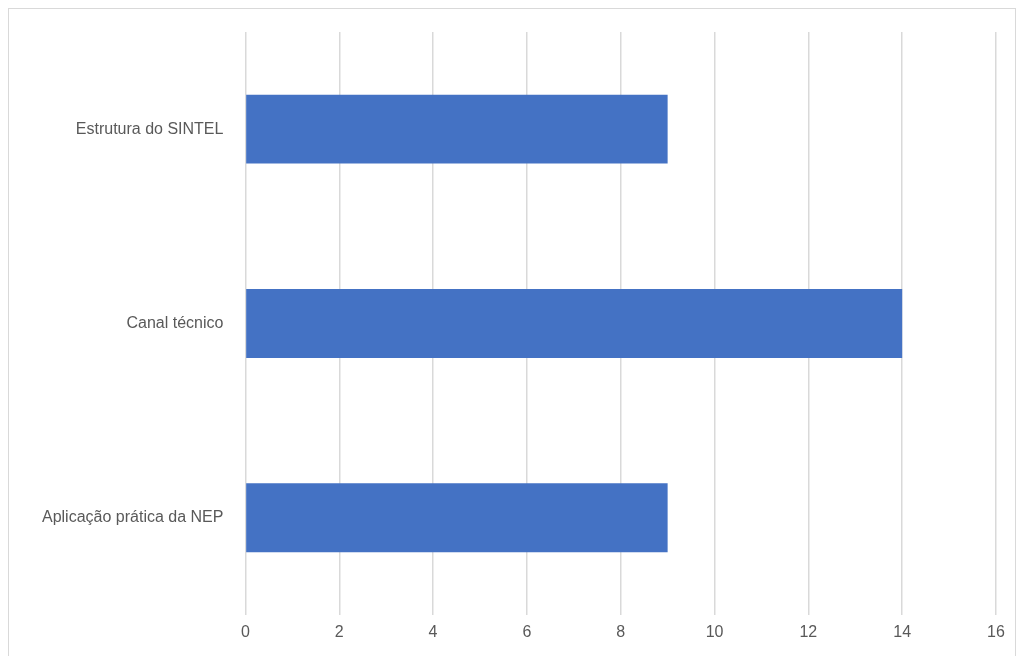  Describe the element at coordinates (245, 631) in the screenshot. I see `x-tick-label: 0` at that location.